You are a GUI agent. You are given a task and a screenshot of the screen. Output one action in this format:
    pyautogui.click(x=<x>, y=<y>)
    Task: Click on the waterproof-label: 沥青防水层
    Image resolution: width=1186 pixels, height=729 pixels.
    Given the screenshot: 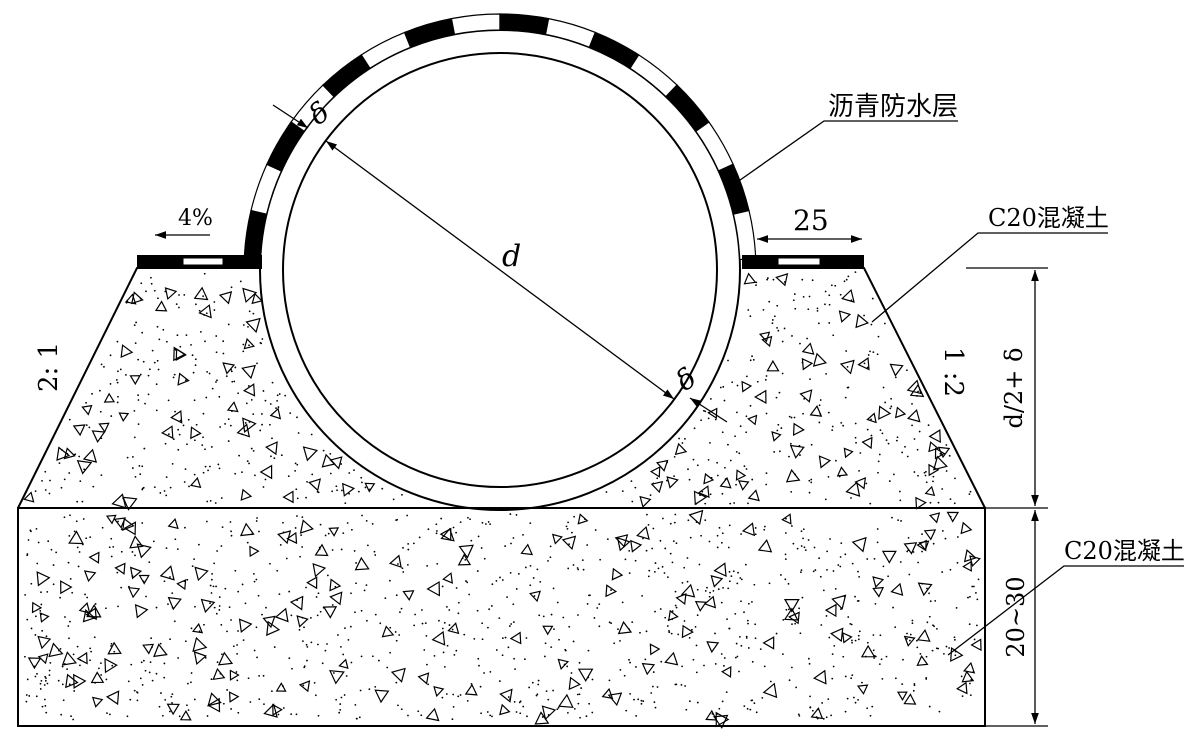 What is the action you would take?
    pyautogui.click(x=893, y=107)
    